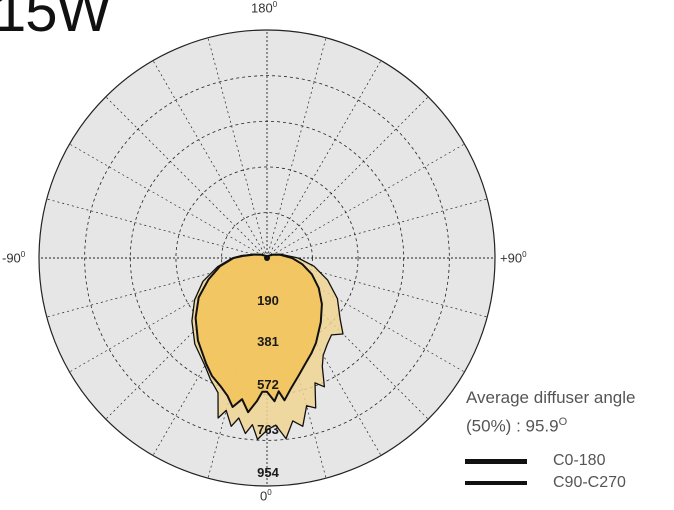 The width and height of the screenshot is (674, 510). I want to click on legend-label: C90-C270, so click(589, 482).